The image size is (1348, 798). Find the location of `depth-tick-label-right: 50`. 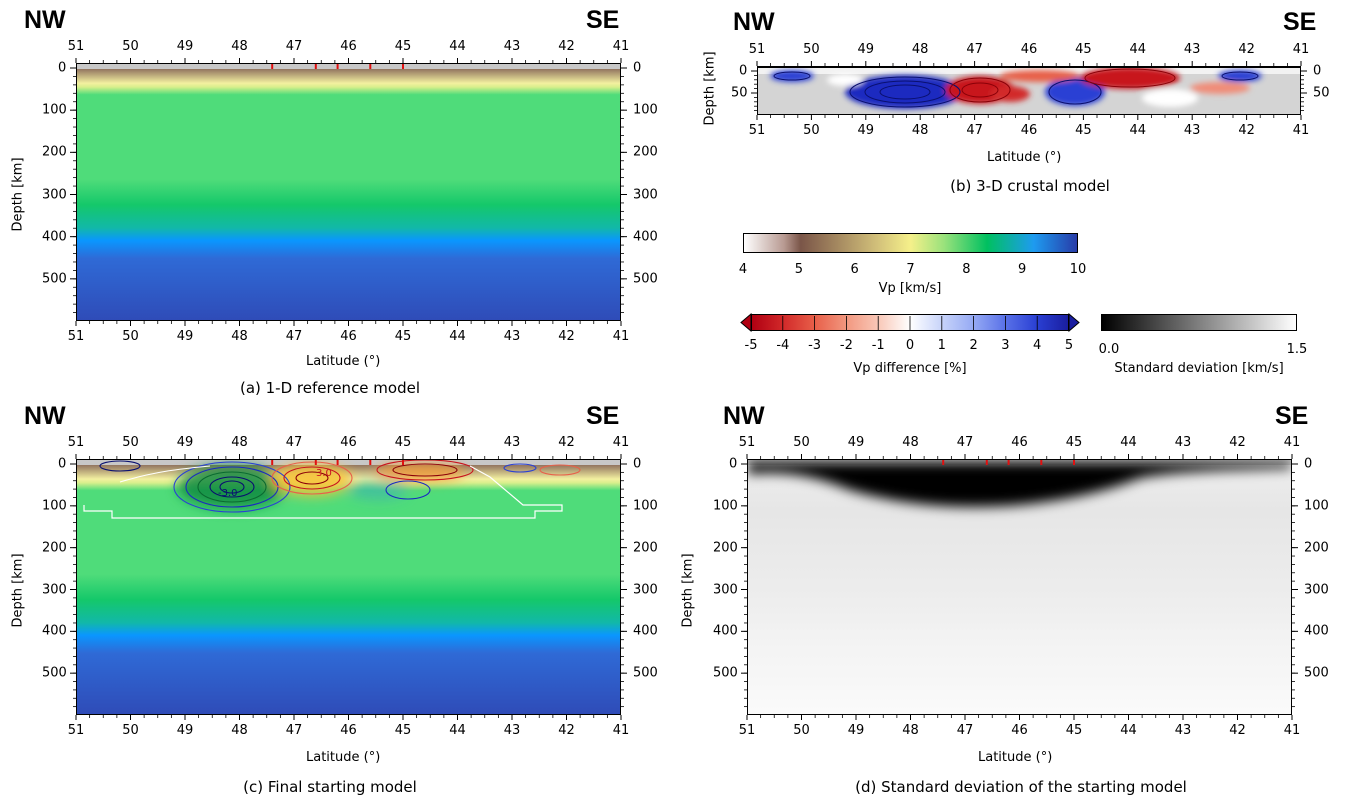

depth-tick-label-right: 50 is located at coordinates (1321, 93).